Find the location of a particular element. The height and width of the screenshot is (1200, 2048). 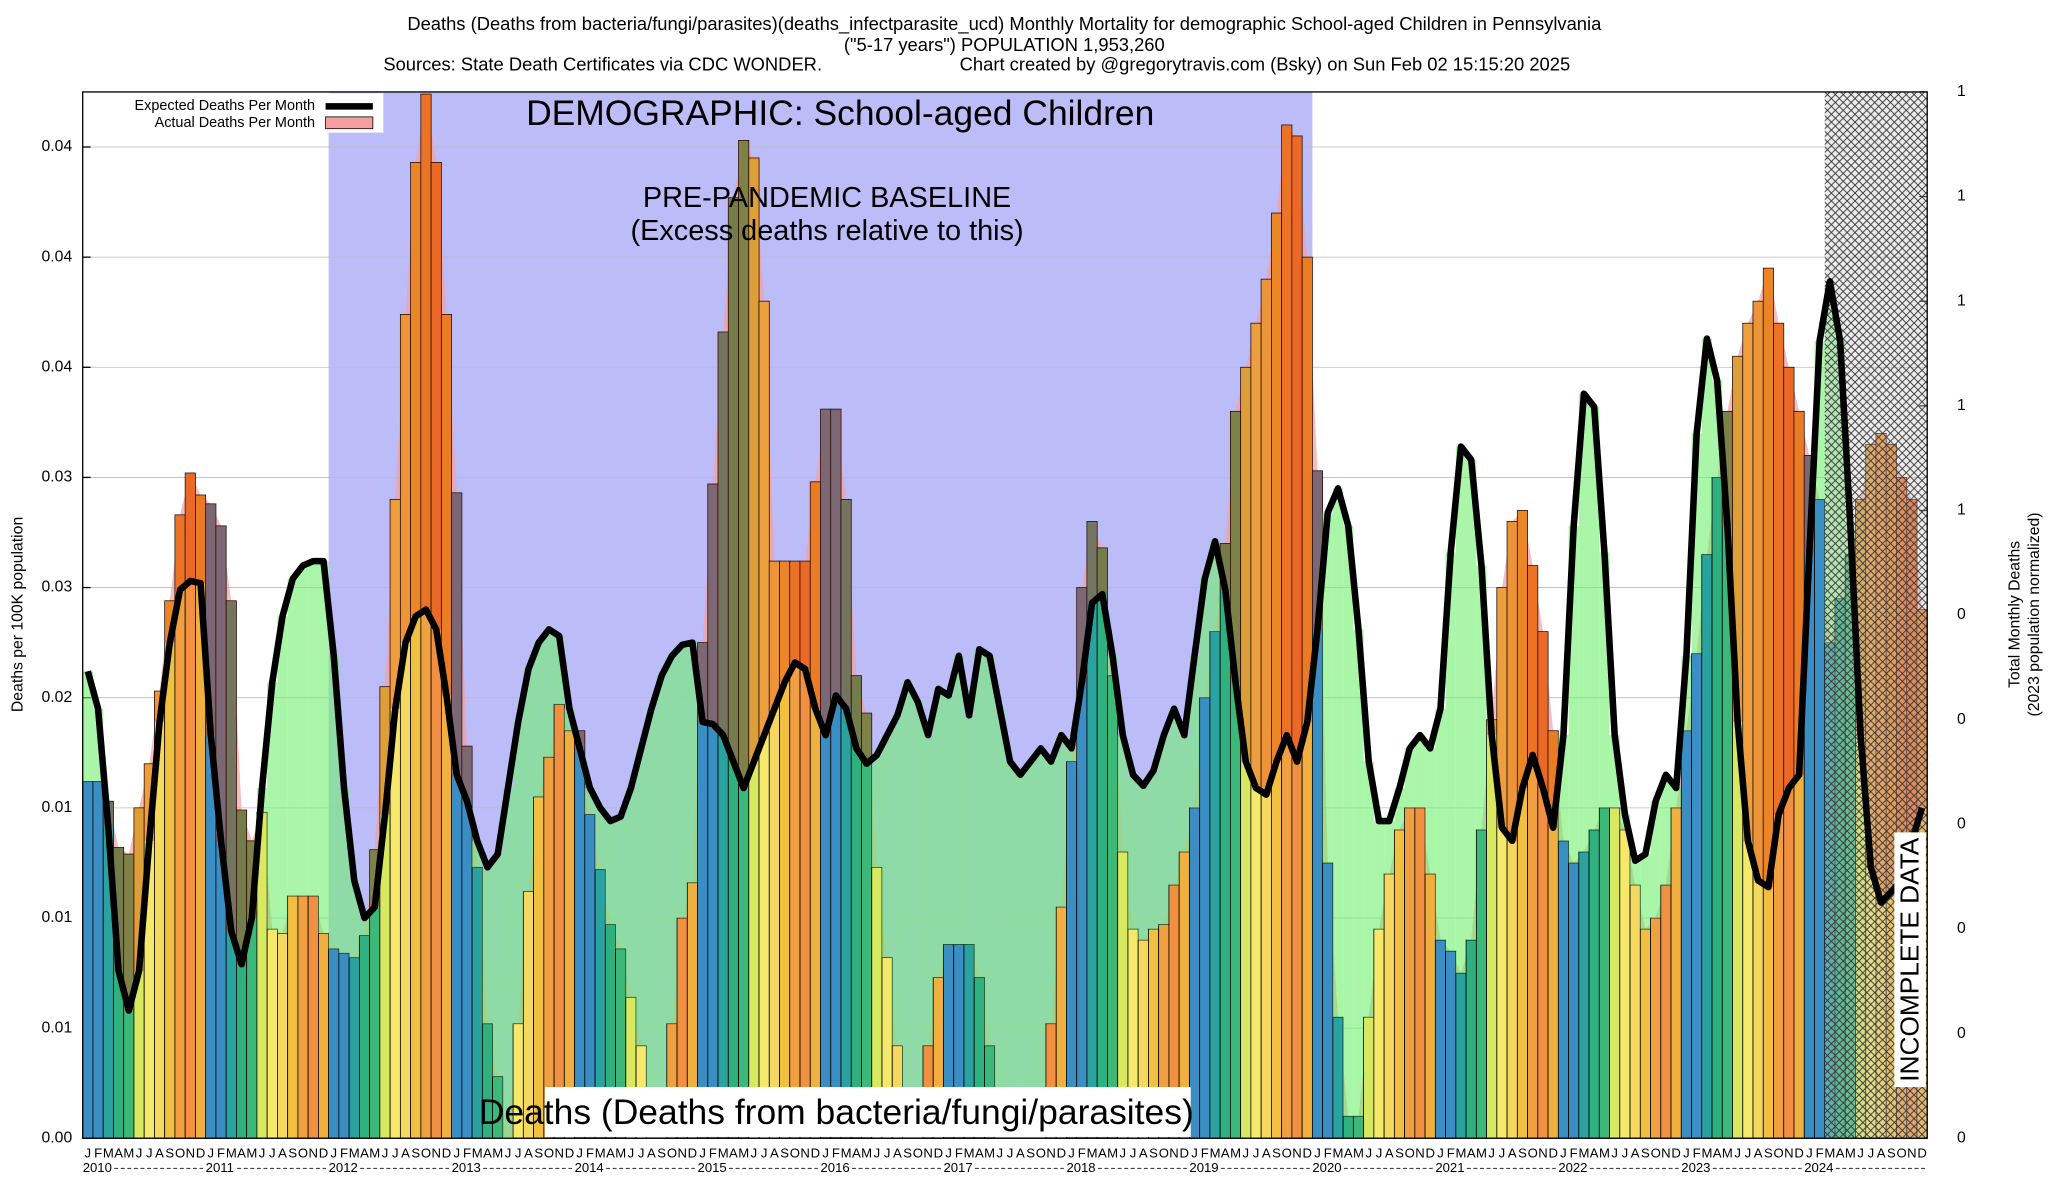

y2-tick-label: 0 is located at coordinates (1961, 928).